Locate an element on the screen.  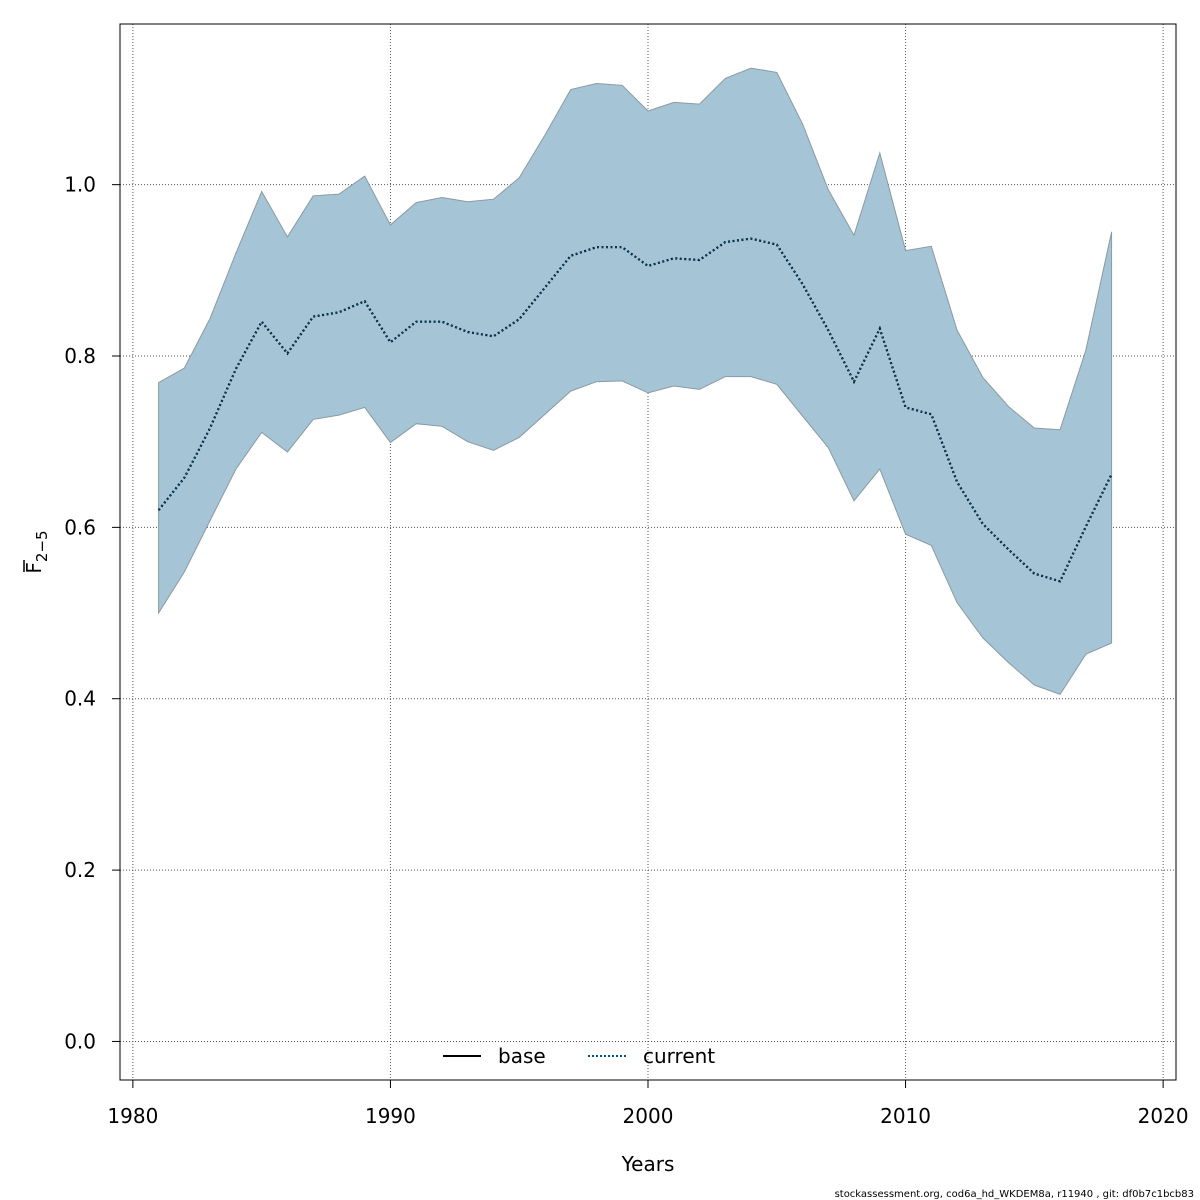
x-tick-label-2000: 2000 is located at coordinates (648, 1116).